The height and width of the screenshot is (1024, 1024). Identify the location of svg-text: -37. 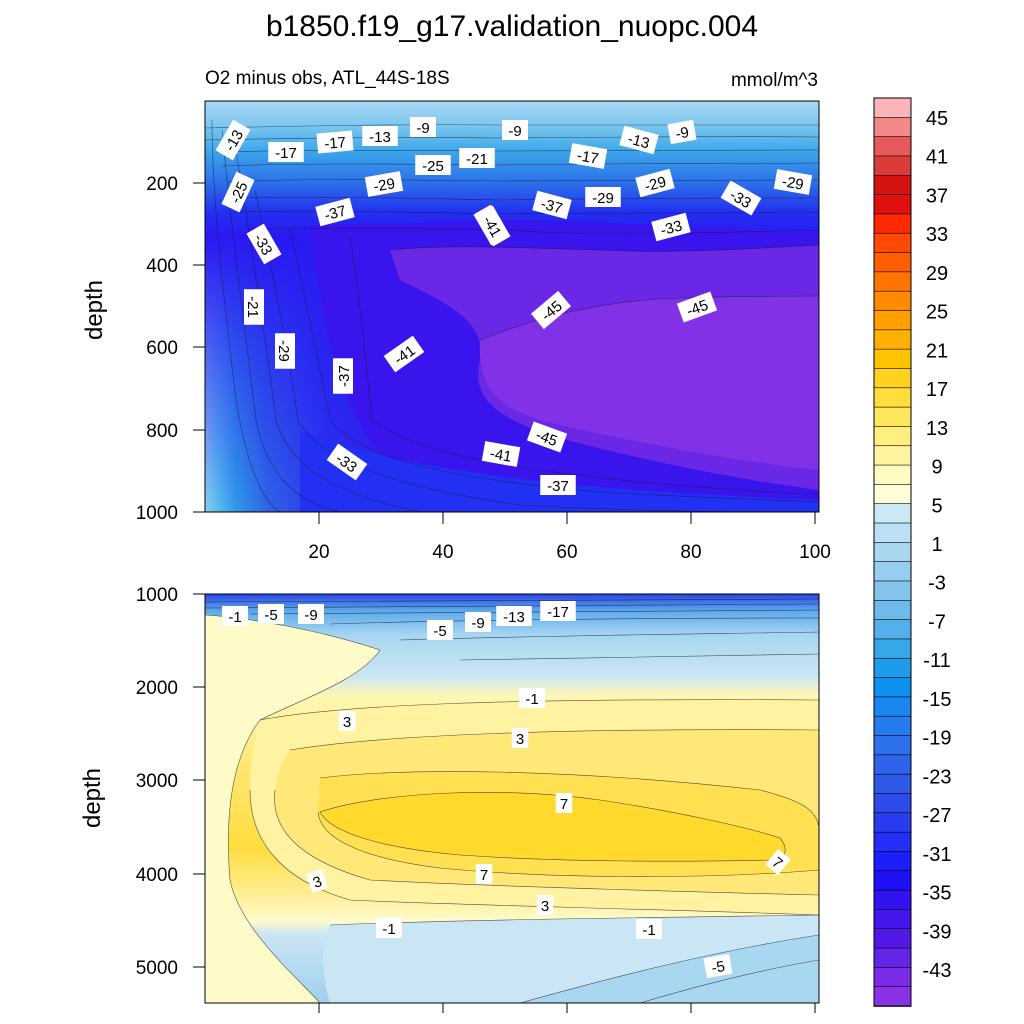
(344, 376).